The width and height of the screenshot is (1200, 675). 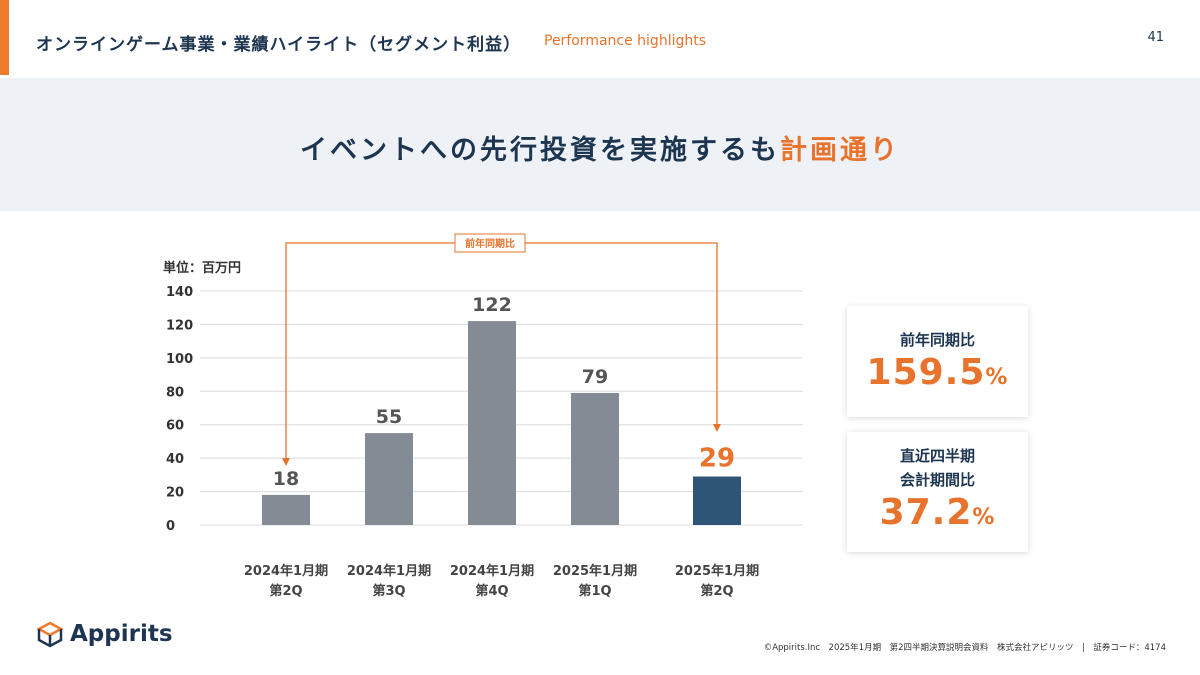 What do you see at coordinates (492, 305) in the screenshot?
I see `data-label: 122` at bounding box center [492, 305].